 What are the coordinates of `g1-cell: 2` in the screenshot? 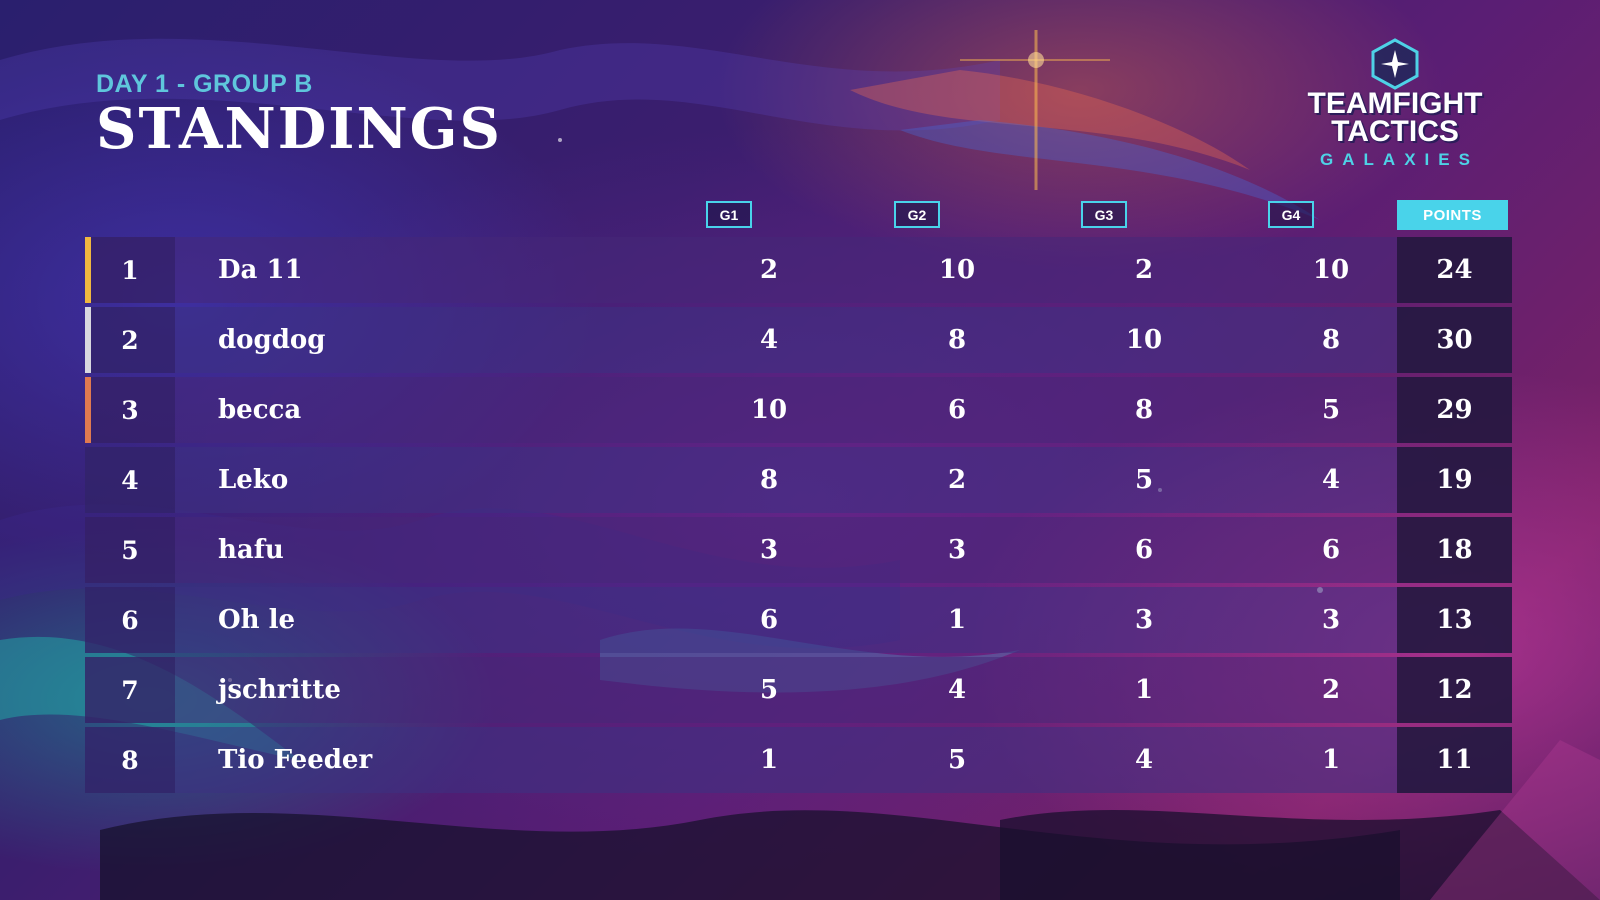 It's located at (769, 270).